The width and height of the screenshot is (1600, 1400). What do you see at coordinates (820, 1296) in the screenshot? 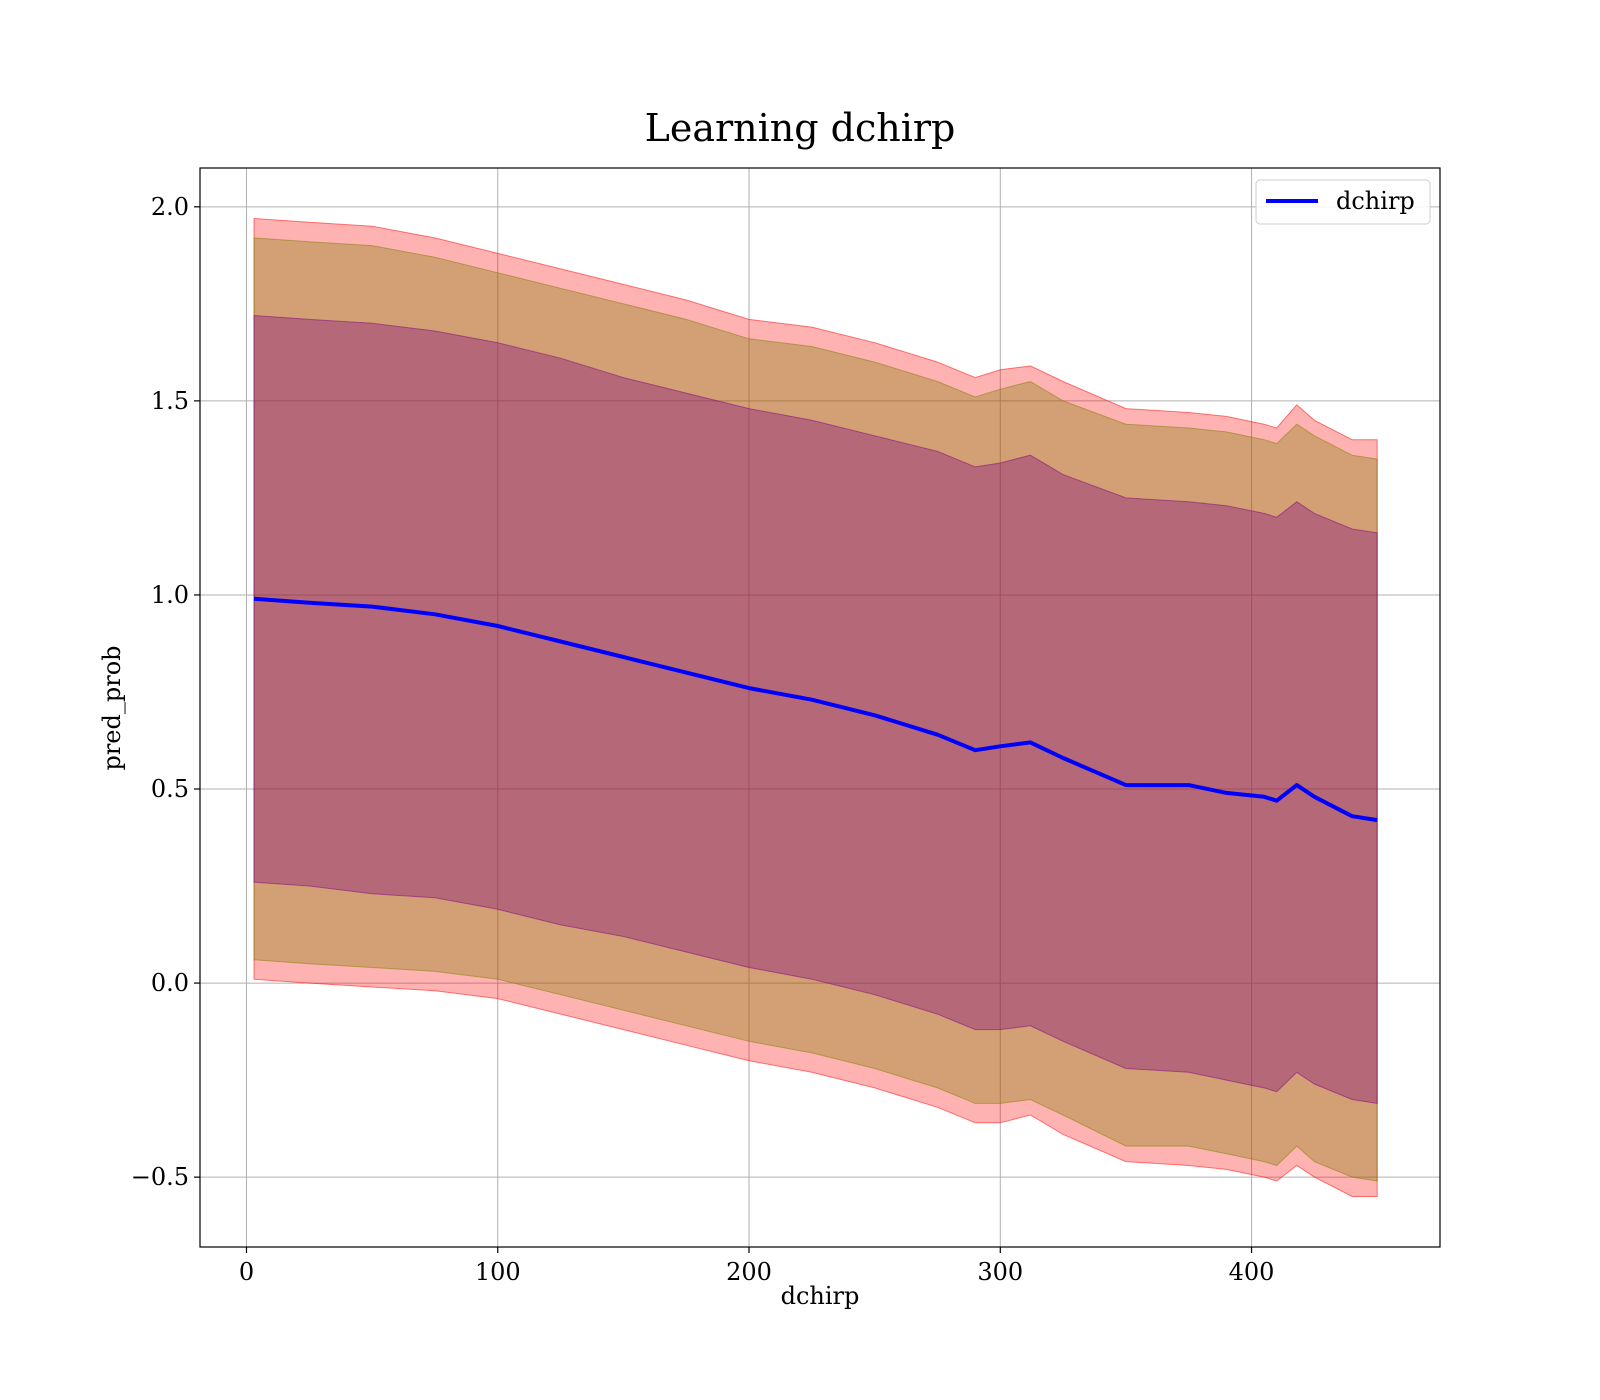
I see `x-axis-label: dchirp` at bounding box center [820, 1296].